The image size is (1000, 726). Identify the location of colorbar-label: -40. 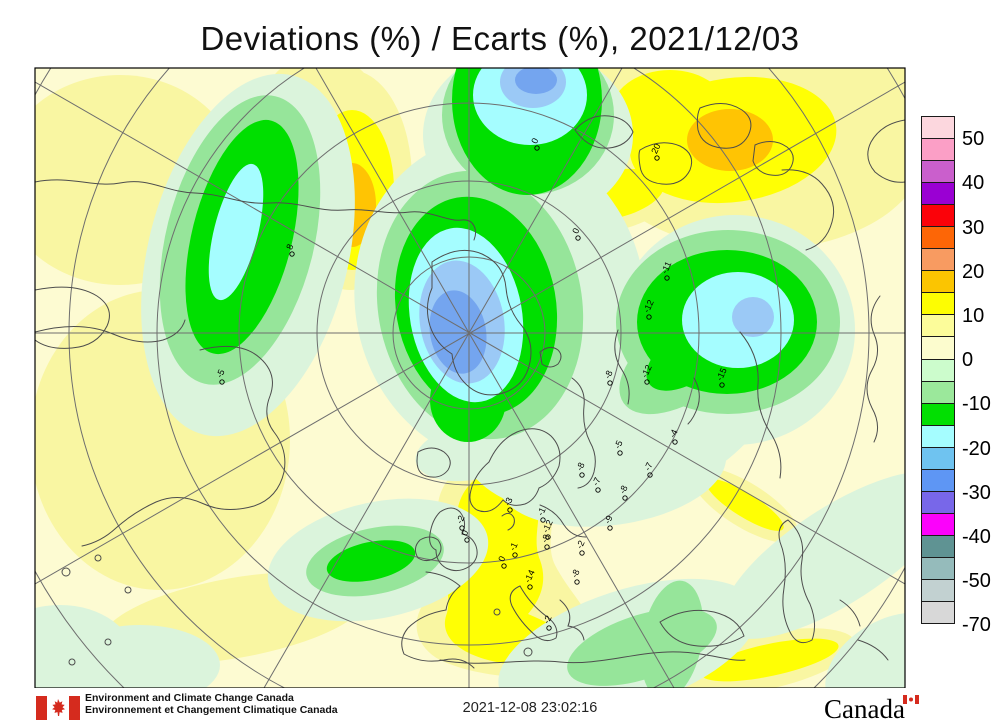
(976, 536).